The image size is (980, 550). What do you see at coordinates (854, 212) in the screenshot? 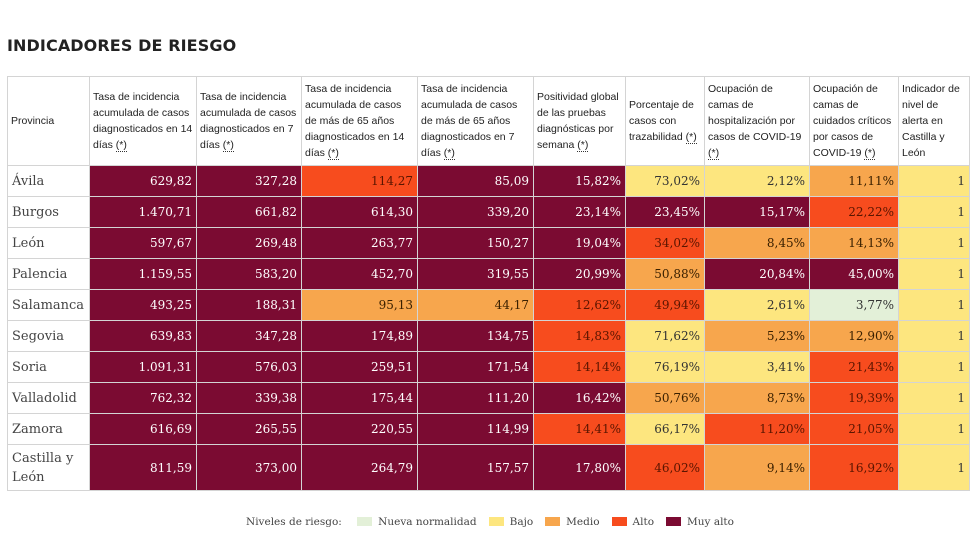
I see `value-cell: 22,22%` at bounding box center [854, 212].